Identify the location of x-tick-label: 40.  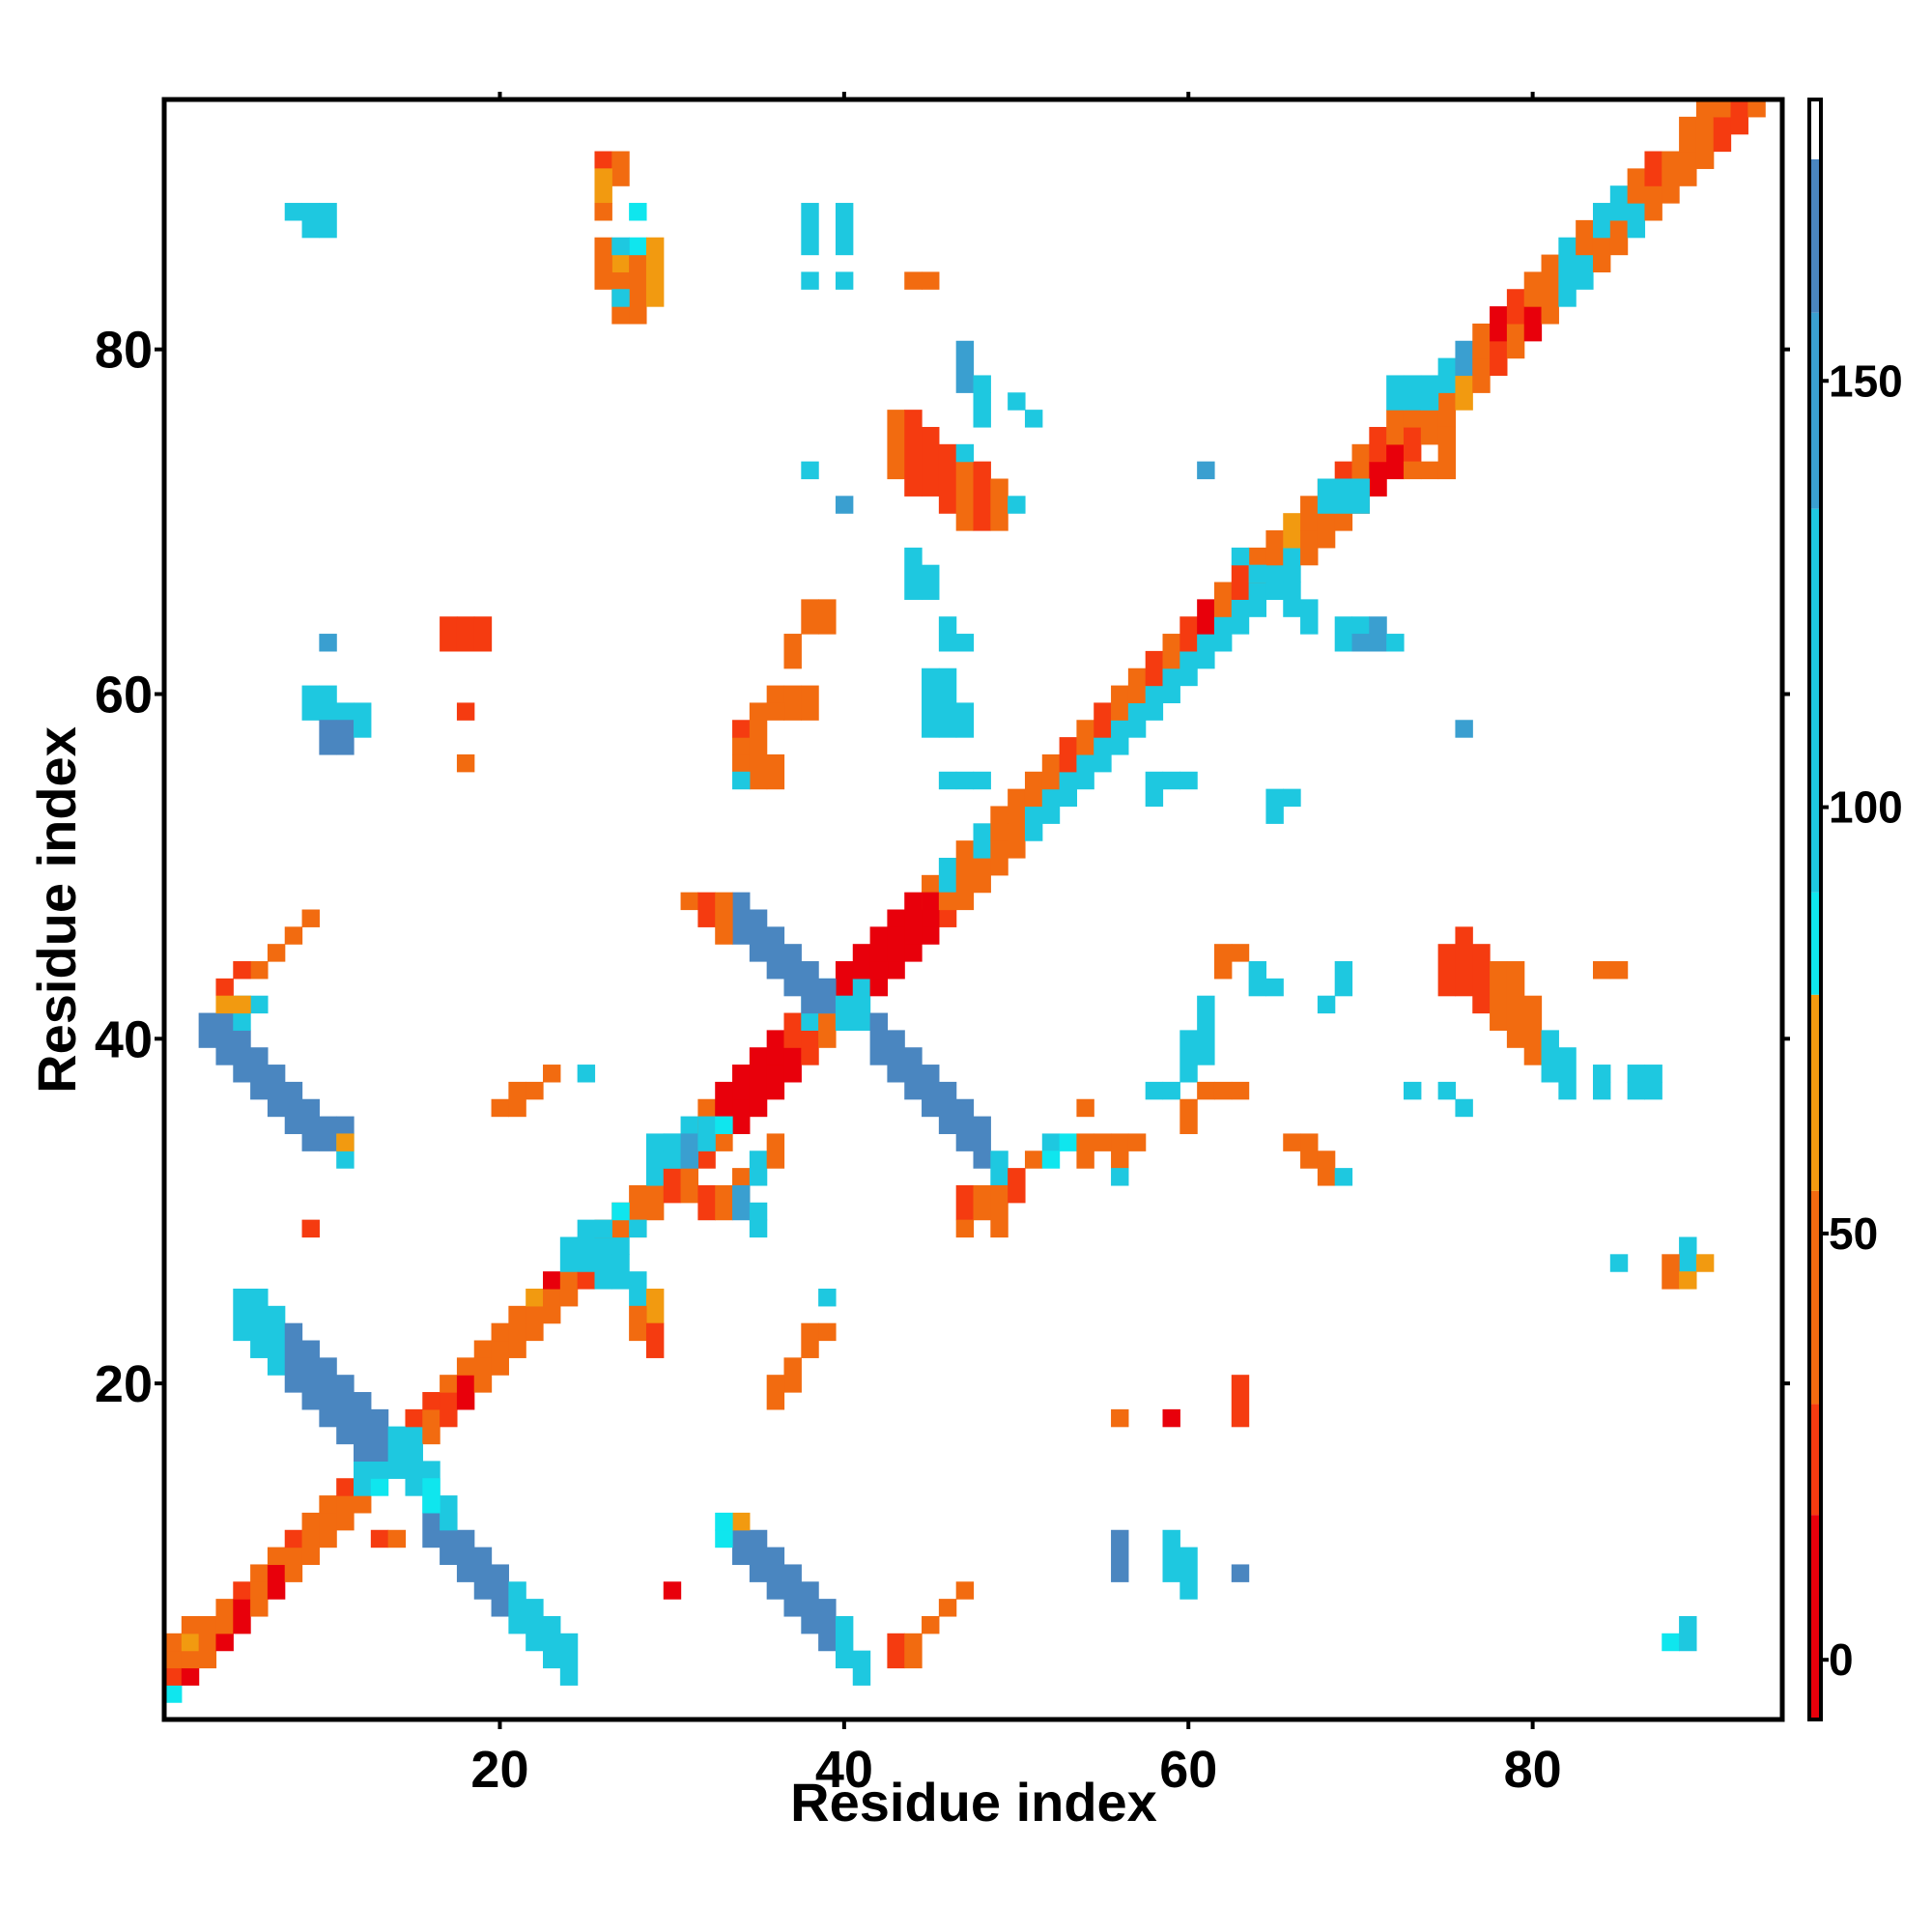
(844, 1770).